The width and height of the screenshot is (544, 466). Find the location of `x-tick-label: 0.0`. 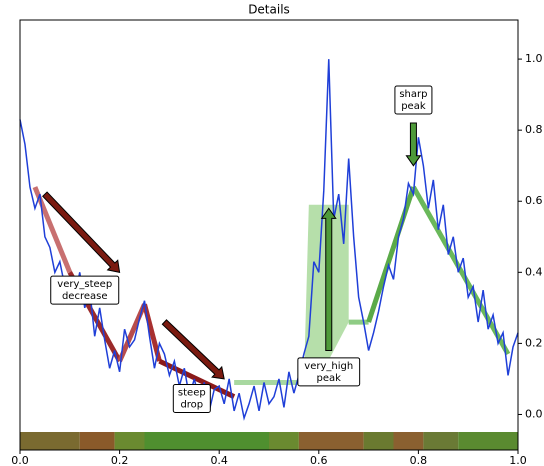

x-tick-label: 0.0 is located at coordinates (20, 460).